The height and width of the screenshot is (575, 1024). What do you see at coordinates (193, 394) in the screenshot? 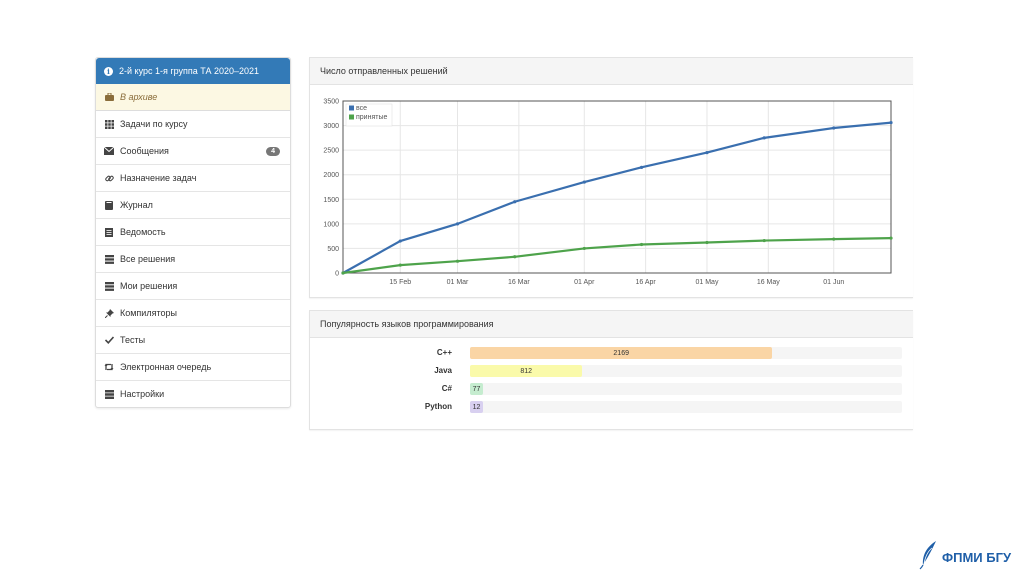
I see `sidebar-item-settings: Настройки` at bounding box center [193, 394].